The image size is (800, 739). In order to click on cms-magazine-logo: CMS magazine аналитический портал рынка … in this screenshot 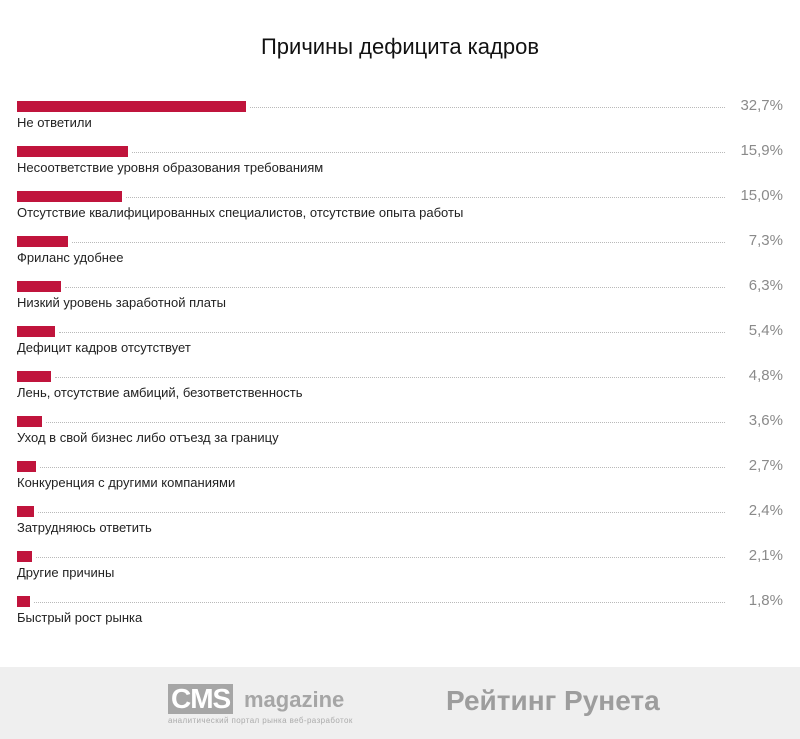, I will do `click(263, 706)`.